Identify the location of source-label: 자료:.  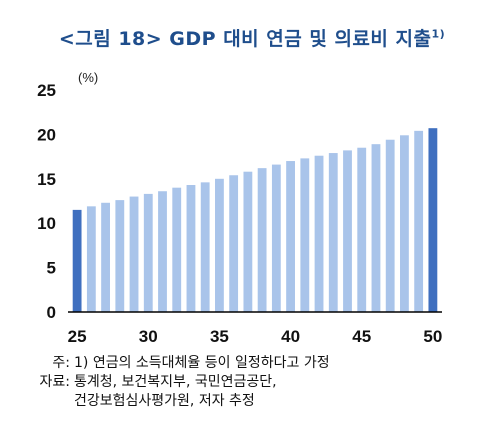
(54, 382).